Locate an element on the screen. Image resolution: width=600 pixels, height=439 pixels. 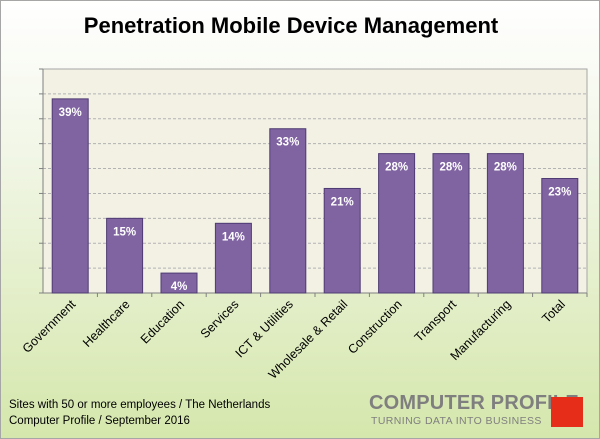
x-tick-label: Services is located at coordinates (220, 319).